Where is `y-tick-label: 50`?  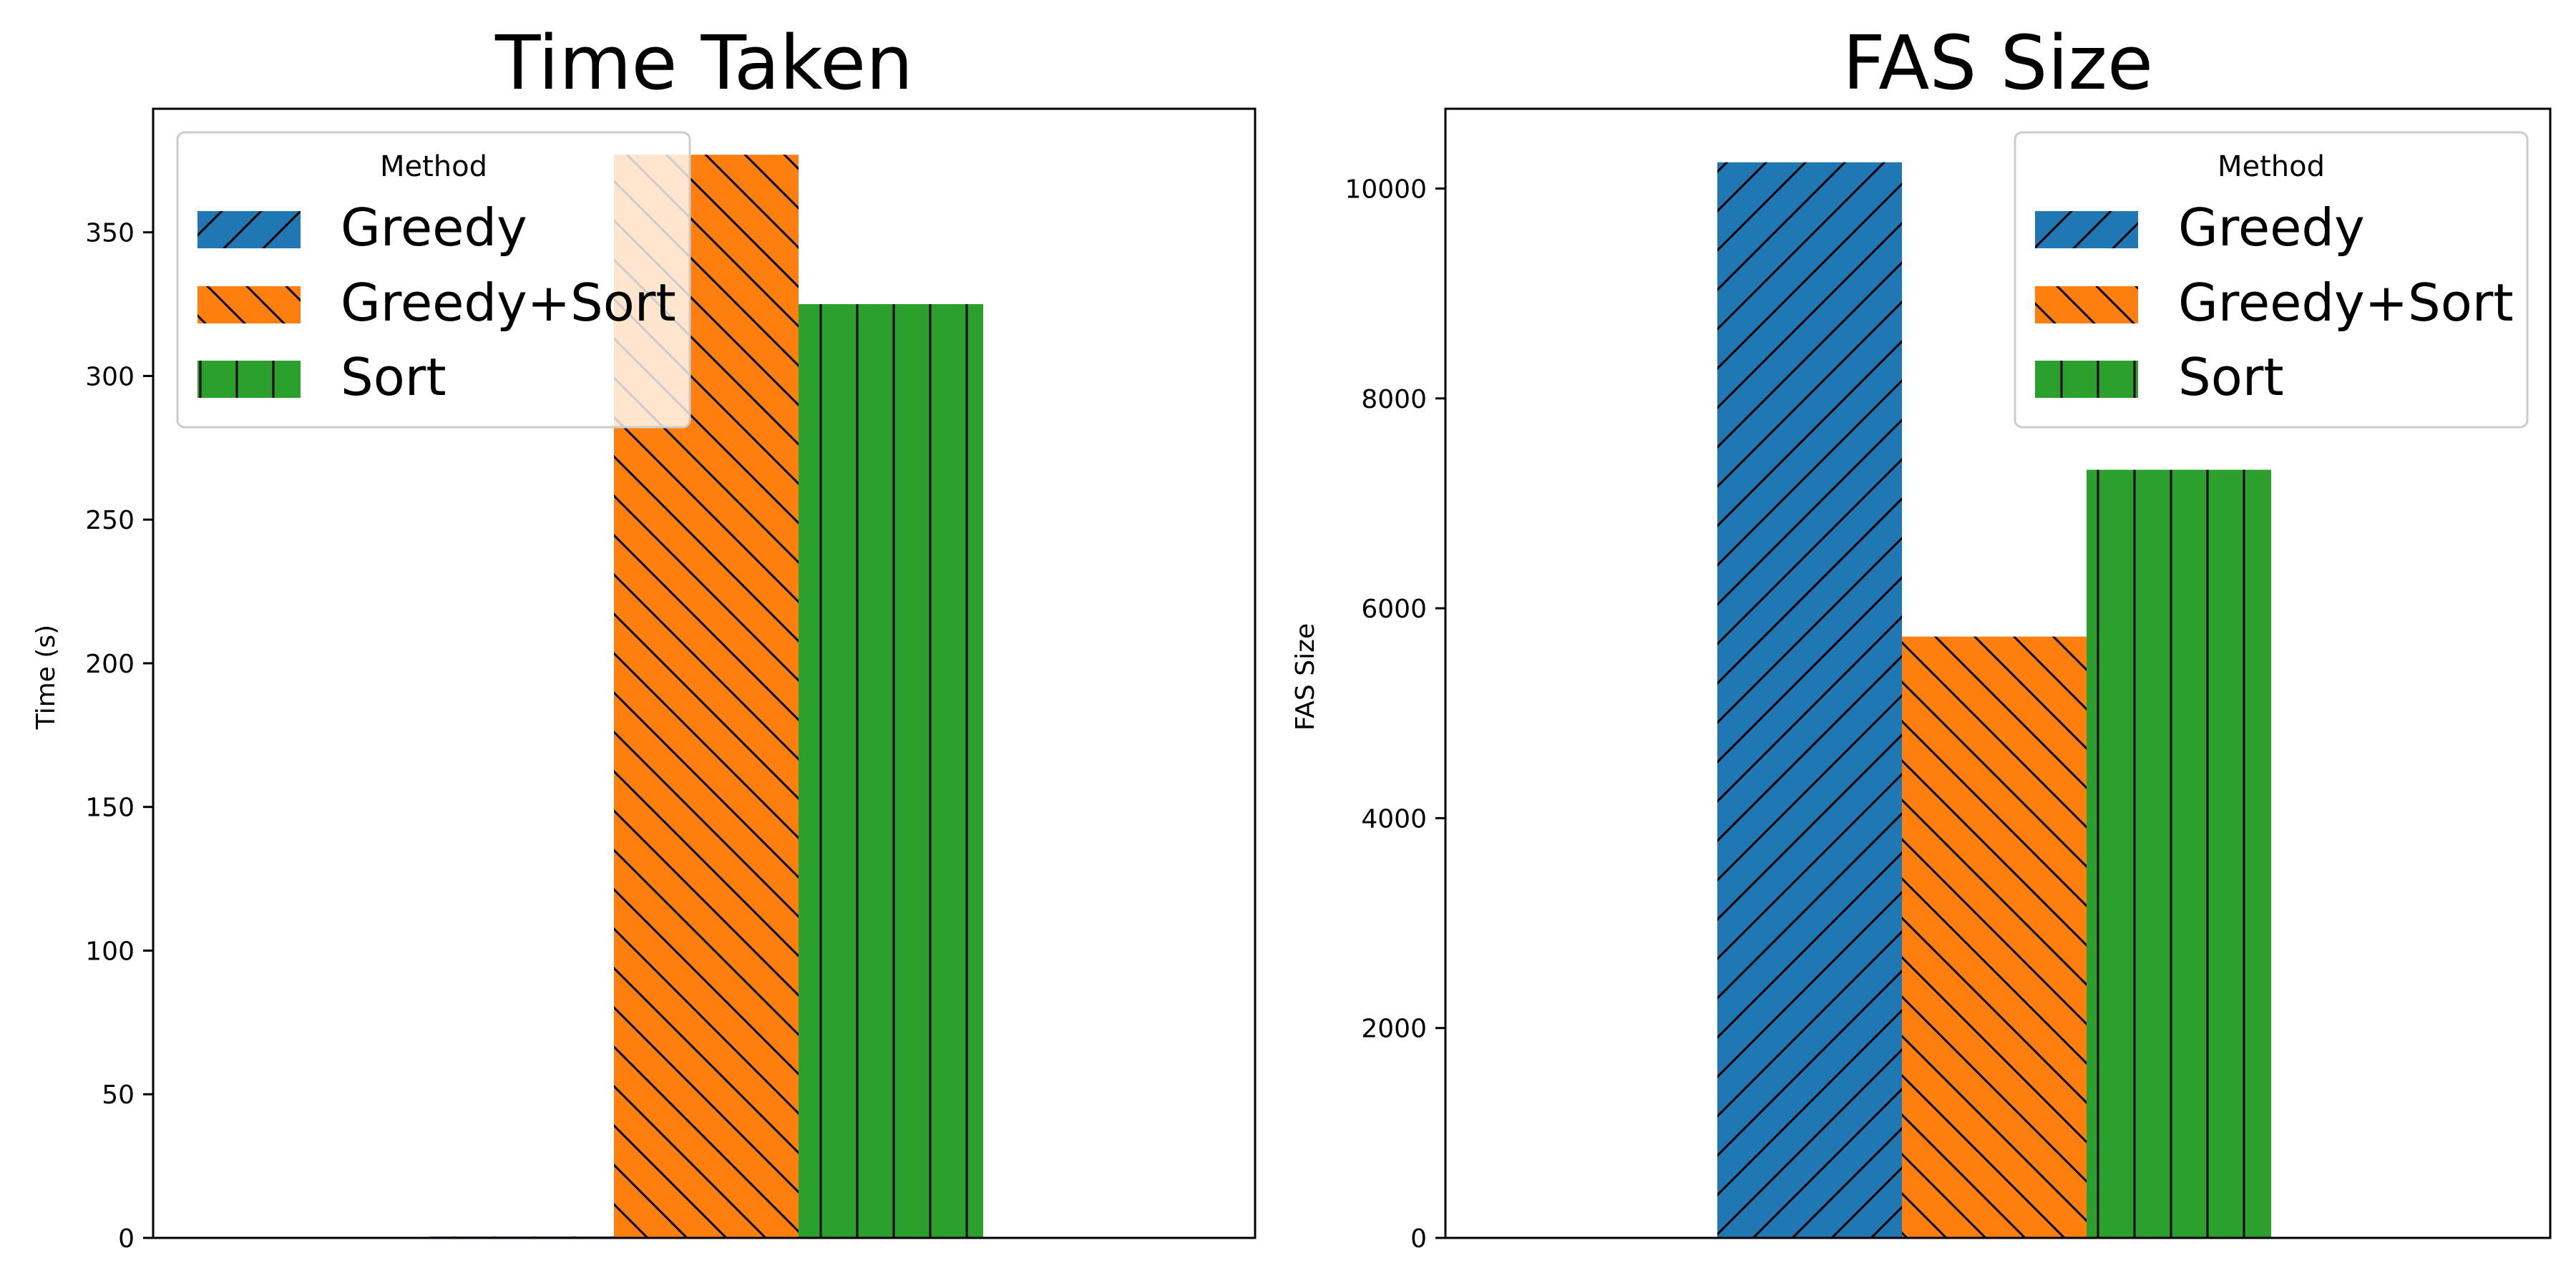
y-tick-label: 50 is located at coordinates (118, 1095).